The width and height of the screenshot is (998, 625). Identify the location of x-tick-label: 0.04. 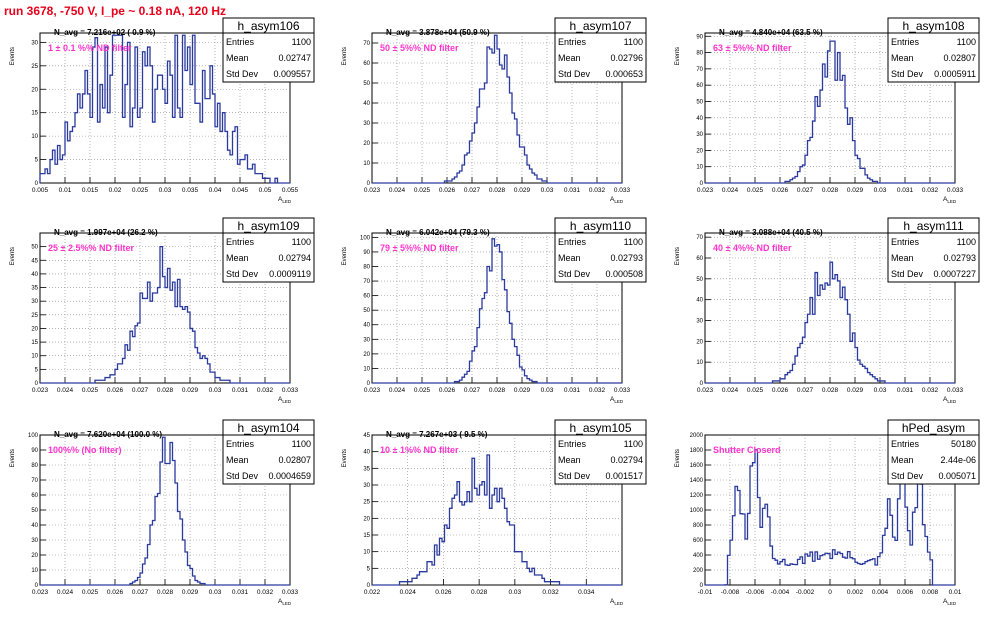
(215, 190).